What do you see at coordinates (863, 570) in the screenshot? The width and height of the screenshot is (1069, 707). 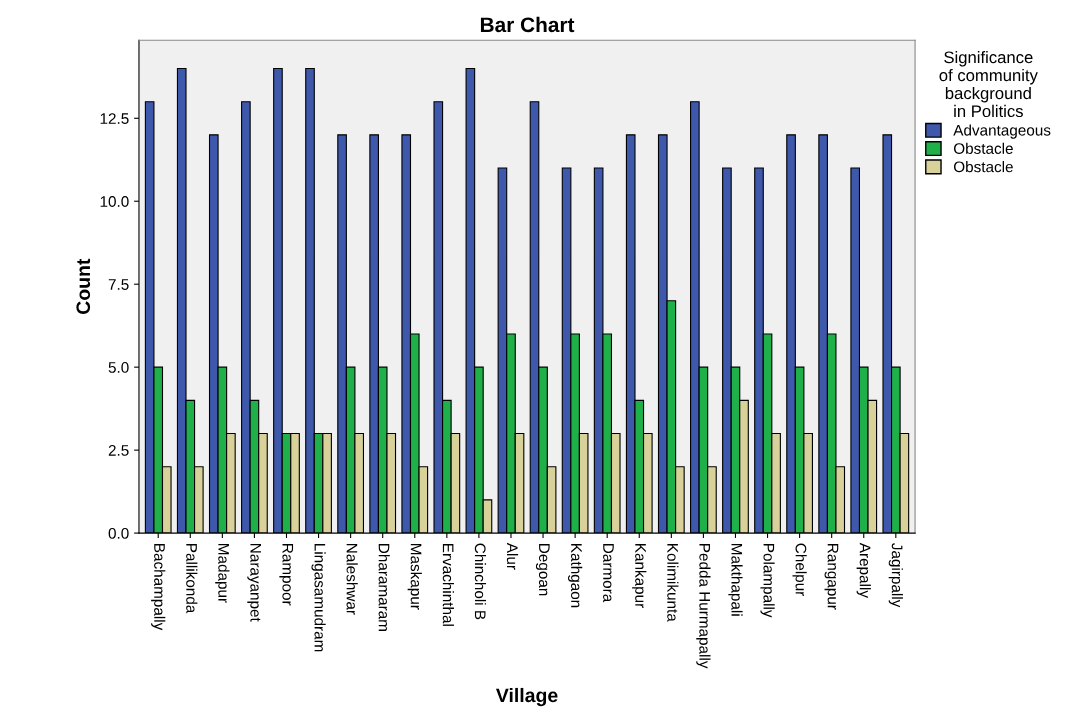 I see `x-tick-label: Arepally` at bounding box center [863, 570].